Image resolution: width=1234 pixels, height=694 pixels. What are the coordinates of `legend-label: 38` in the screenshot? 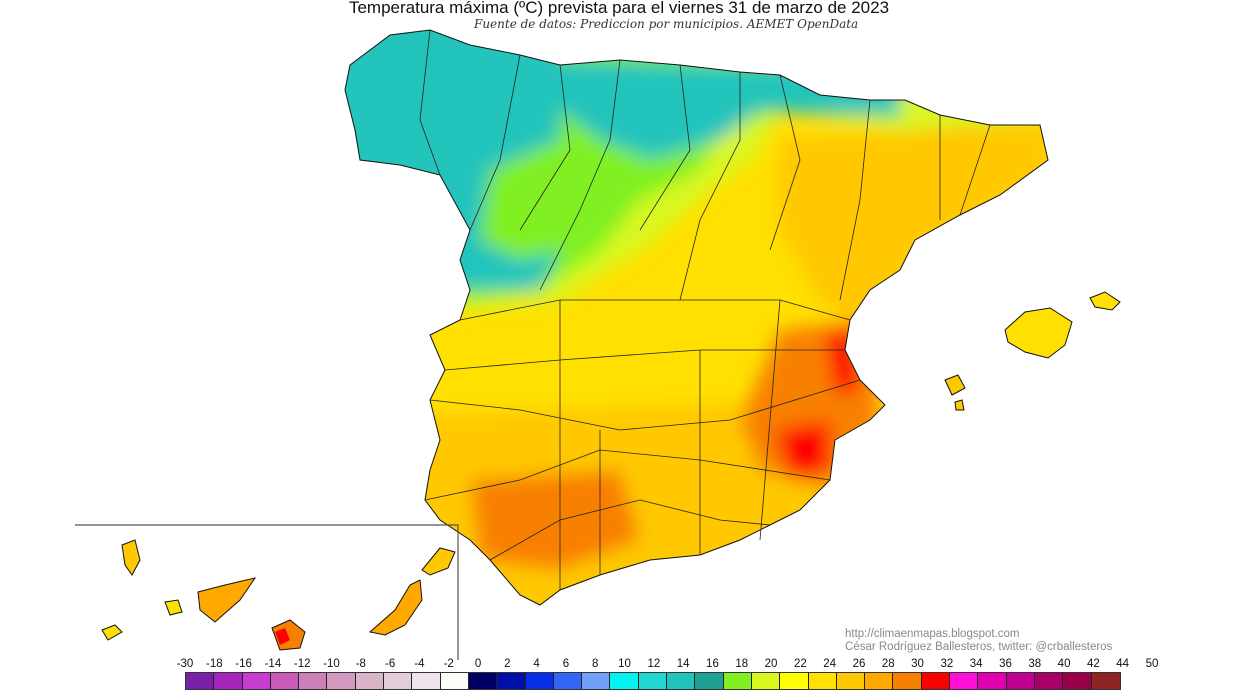 It's located at (1035, 664).